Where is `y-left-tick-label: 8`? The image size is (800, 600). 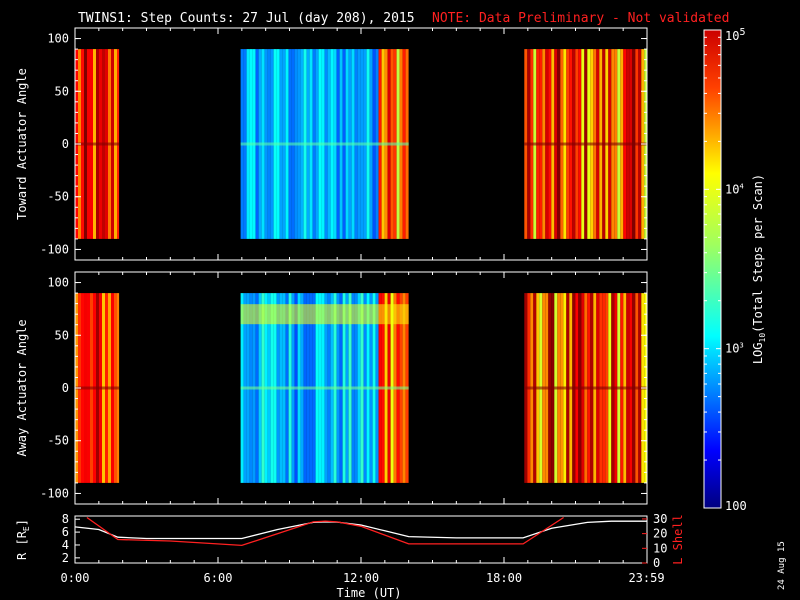
y-left-tick-label: 8 is located at coordinates (65, 519).